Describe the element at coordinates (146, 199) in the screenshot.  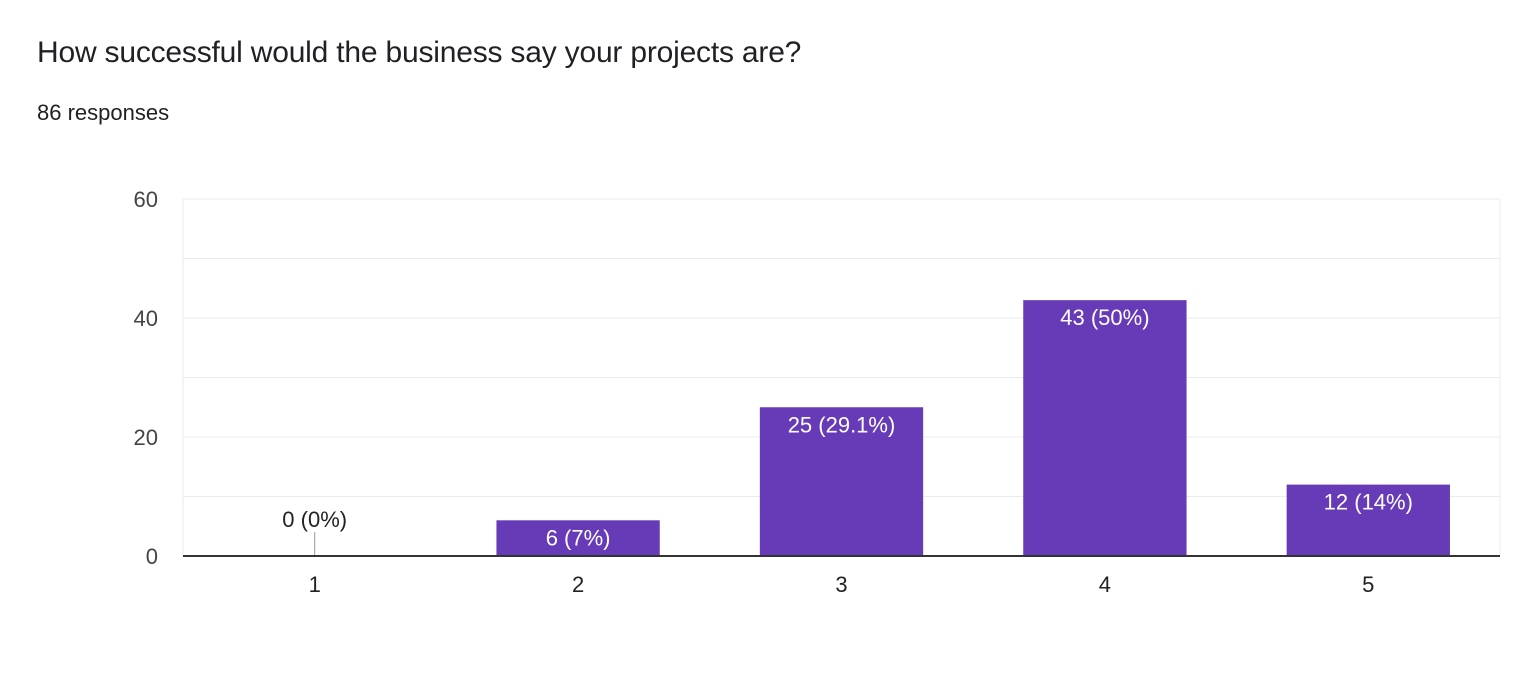
I see `y-tick-label: 60` at that location.